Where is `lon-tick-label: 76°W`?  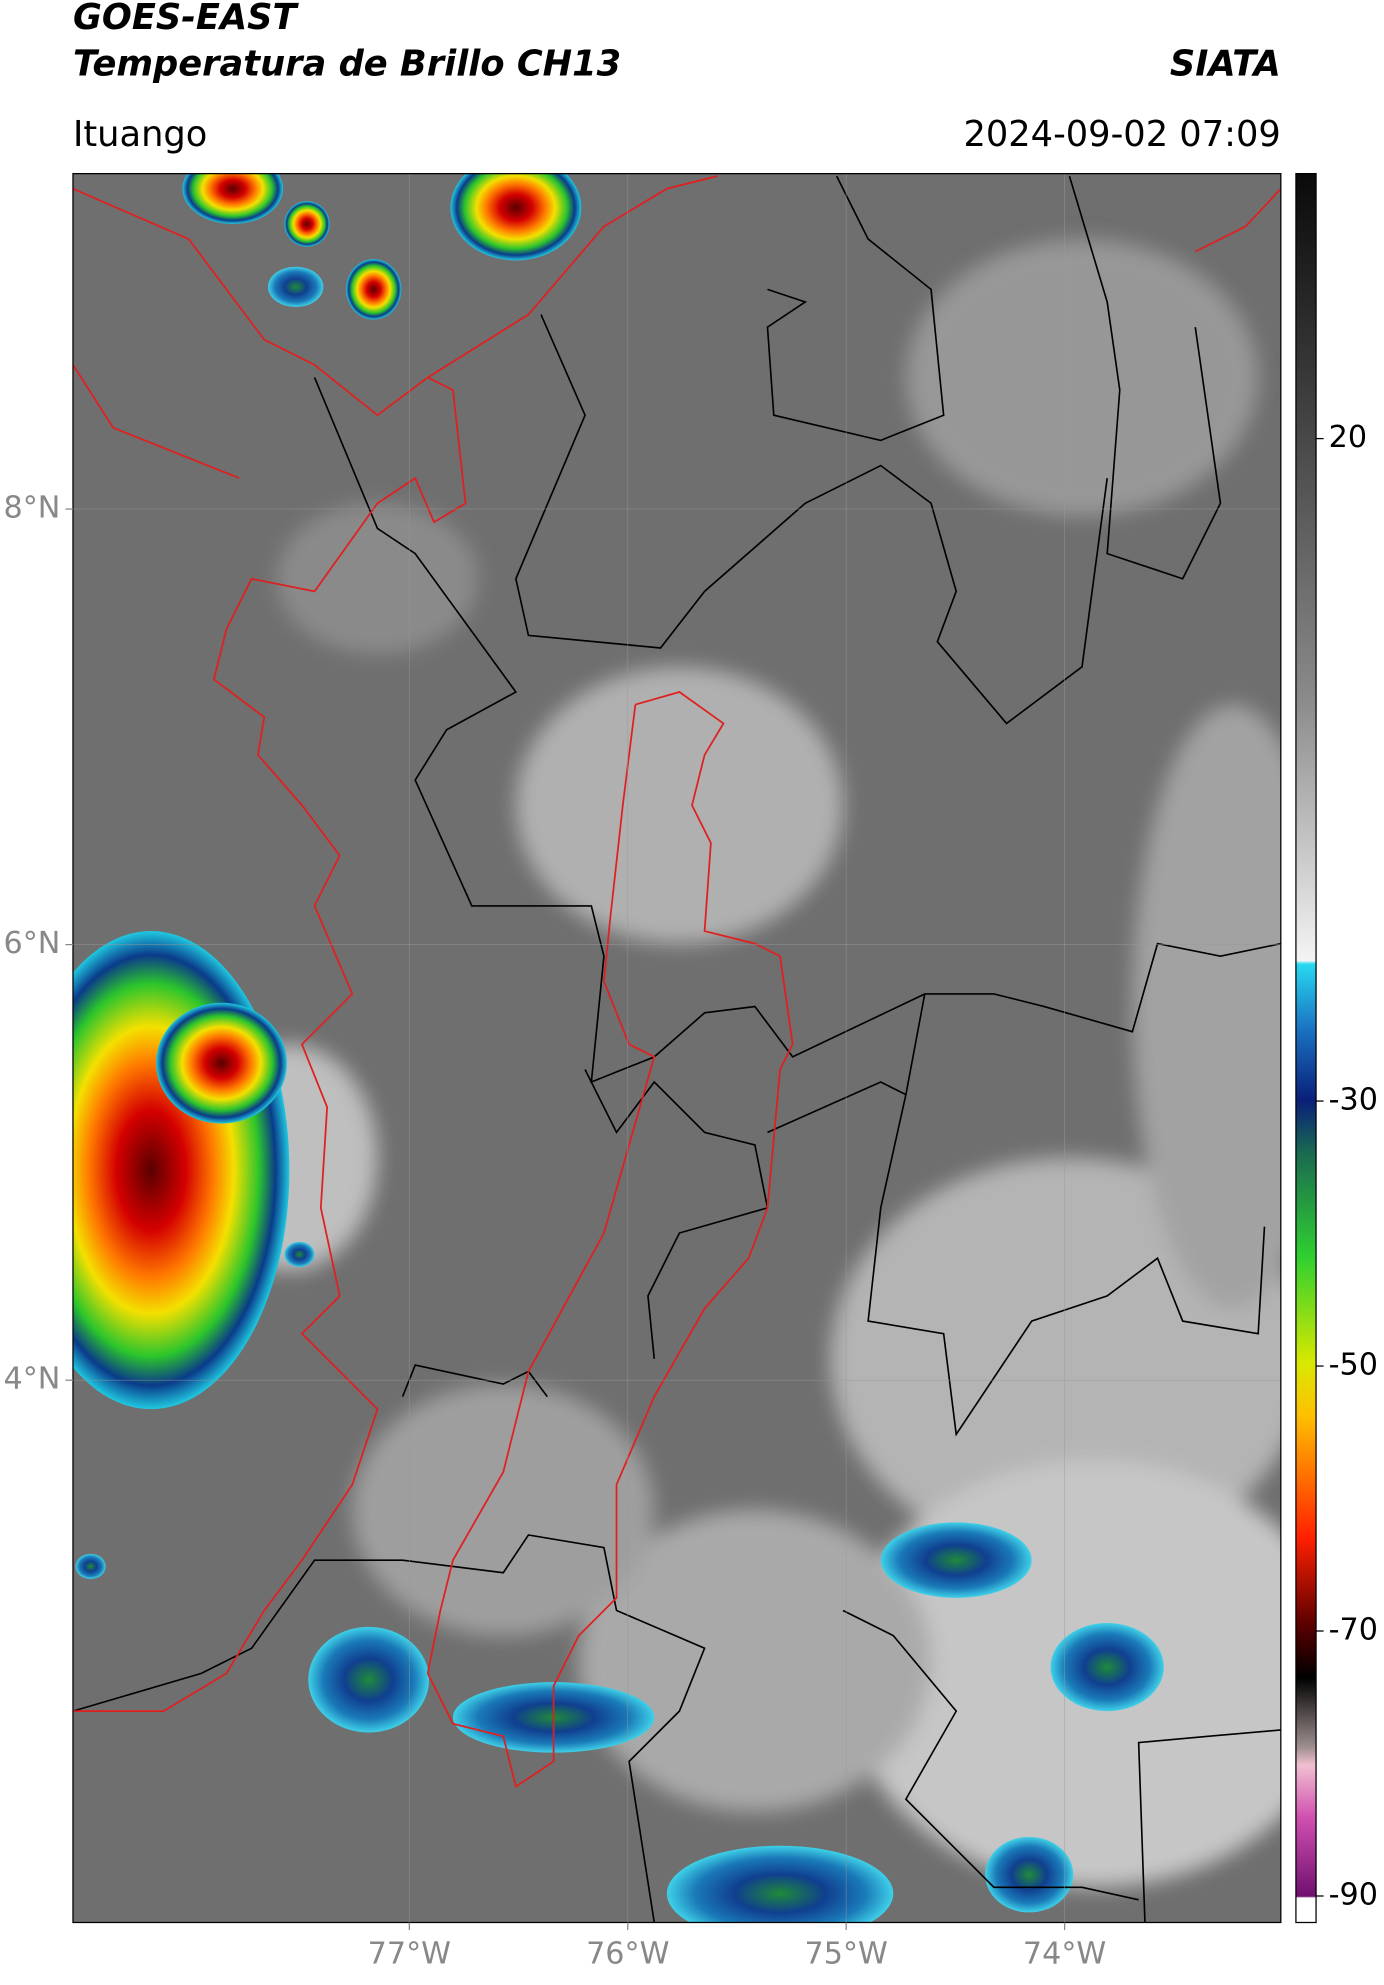
lon-tick-label: 76°W is located at coordinates (627, 1954).